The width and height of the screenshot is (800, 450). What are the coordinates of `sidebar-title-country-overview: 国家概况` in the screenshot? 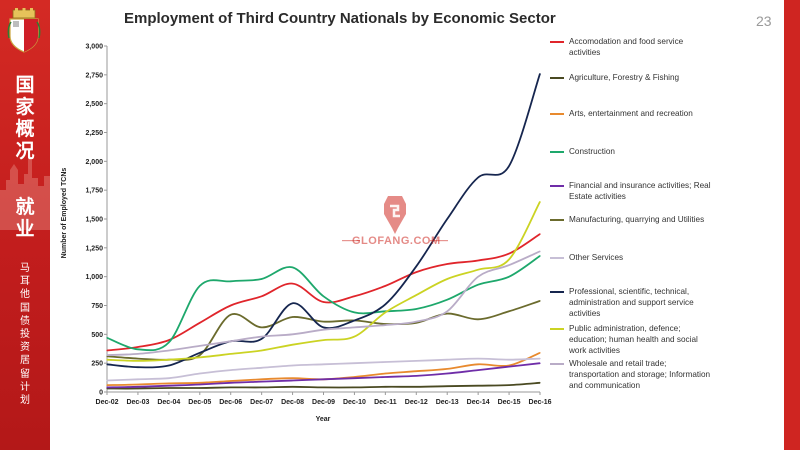 It's located at (25, 118).